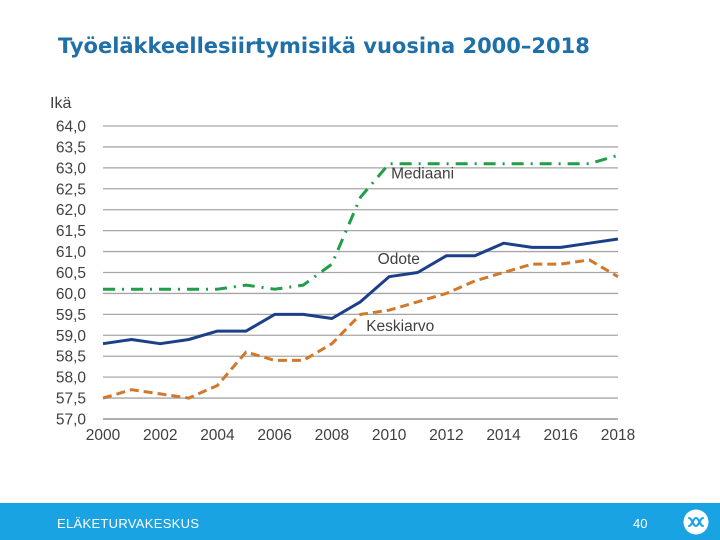 The image size is (720, 540). I want to click on x-tick-label: 2008, so click(332, 435).